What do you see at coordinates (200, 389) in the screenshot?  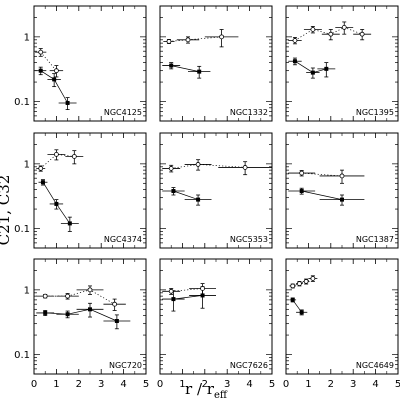 I see `x-axis-title-main: r / r` at bounding box center [200, 389].